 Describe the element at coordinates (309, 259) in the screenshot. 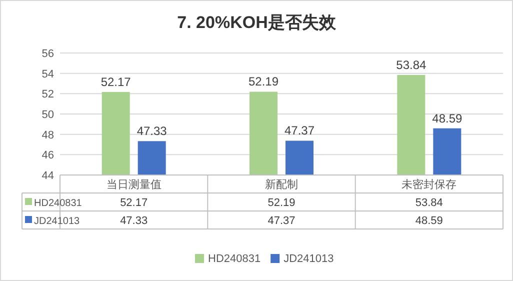

I see `text: JD241013` at that location.